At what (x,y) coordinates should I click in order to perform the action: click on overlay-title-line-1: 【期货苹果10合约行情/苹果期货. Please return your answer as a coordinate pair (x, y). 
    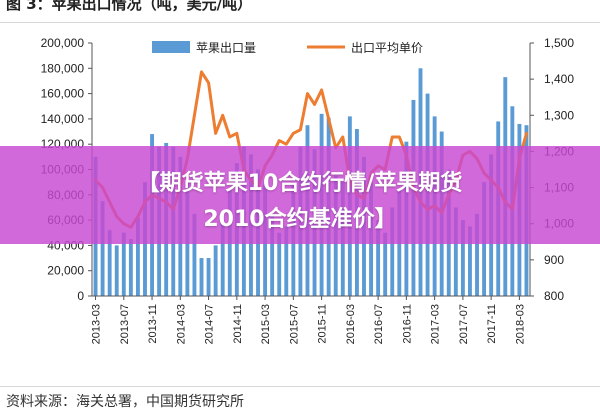
    Looking at the image, I should click on (300, 181).